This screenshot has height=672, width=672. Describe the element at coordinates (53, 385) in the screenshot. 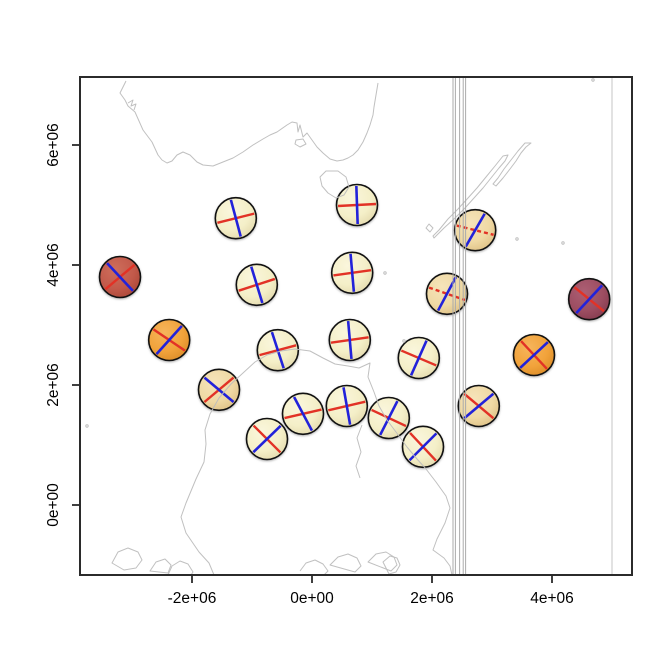

I see `y-tick-label: 2e+06` at that location.